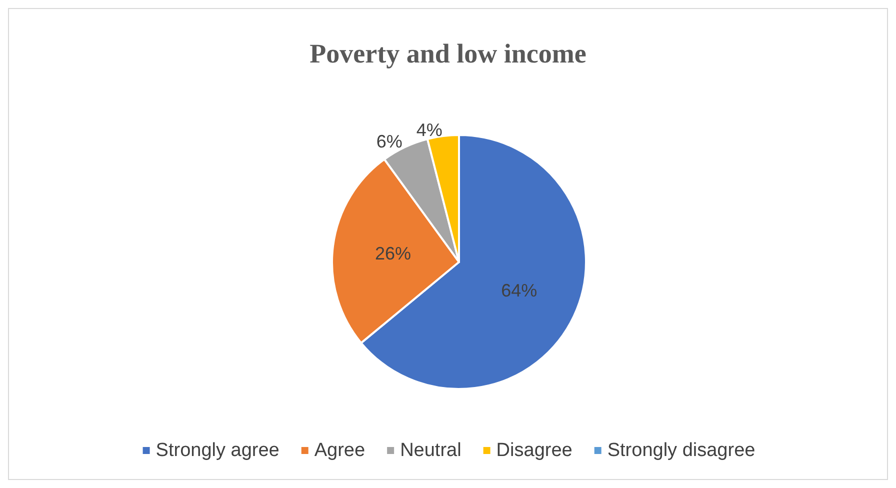  What do you see at coordinates (389, 142) in the screenshot?
I see `data-label: 6%` at bounding box center [389, 142].